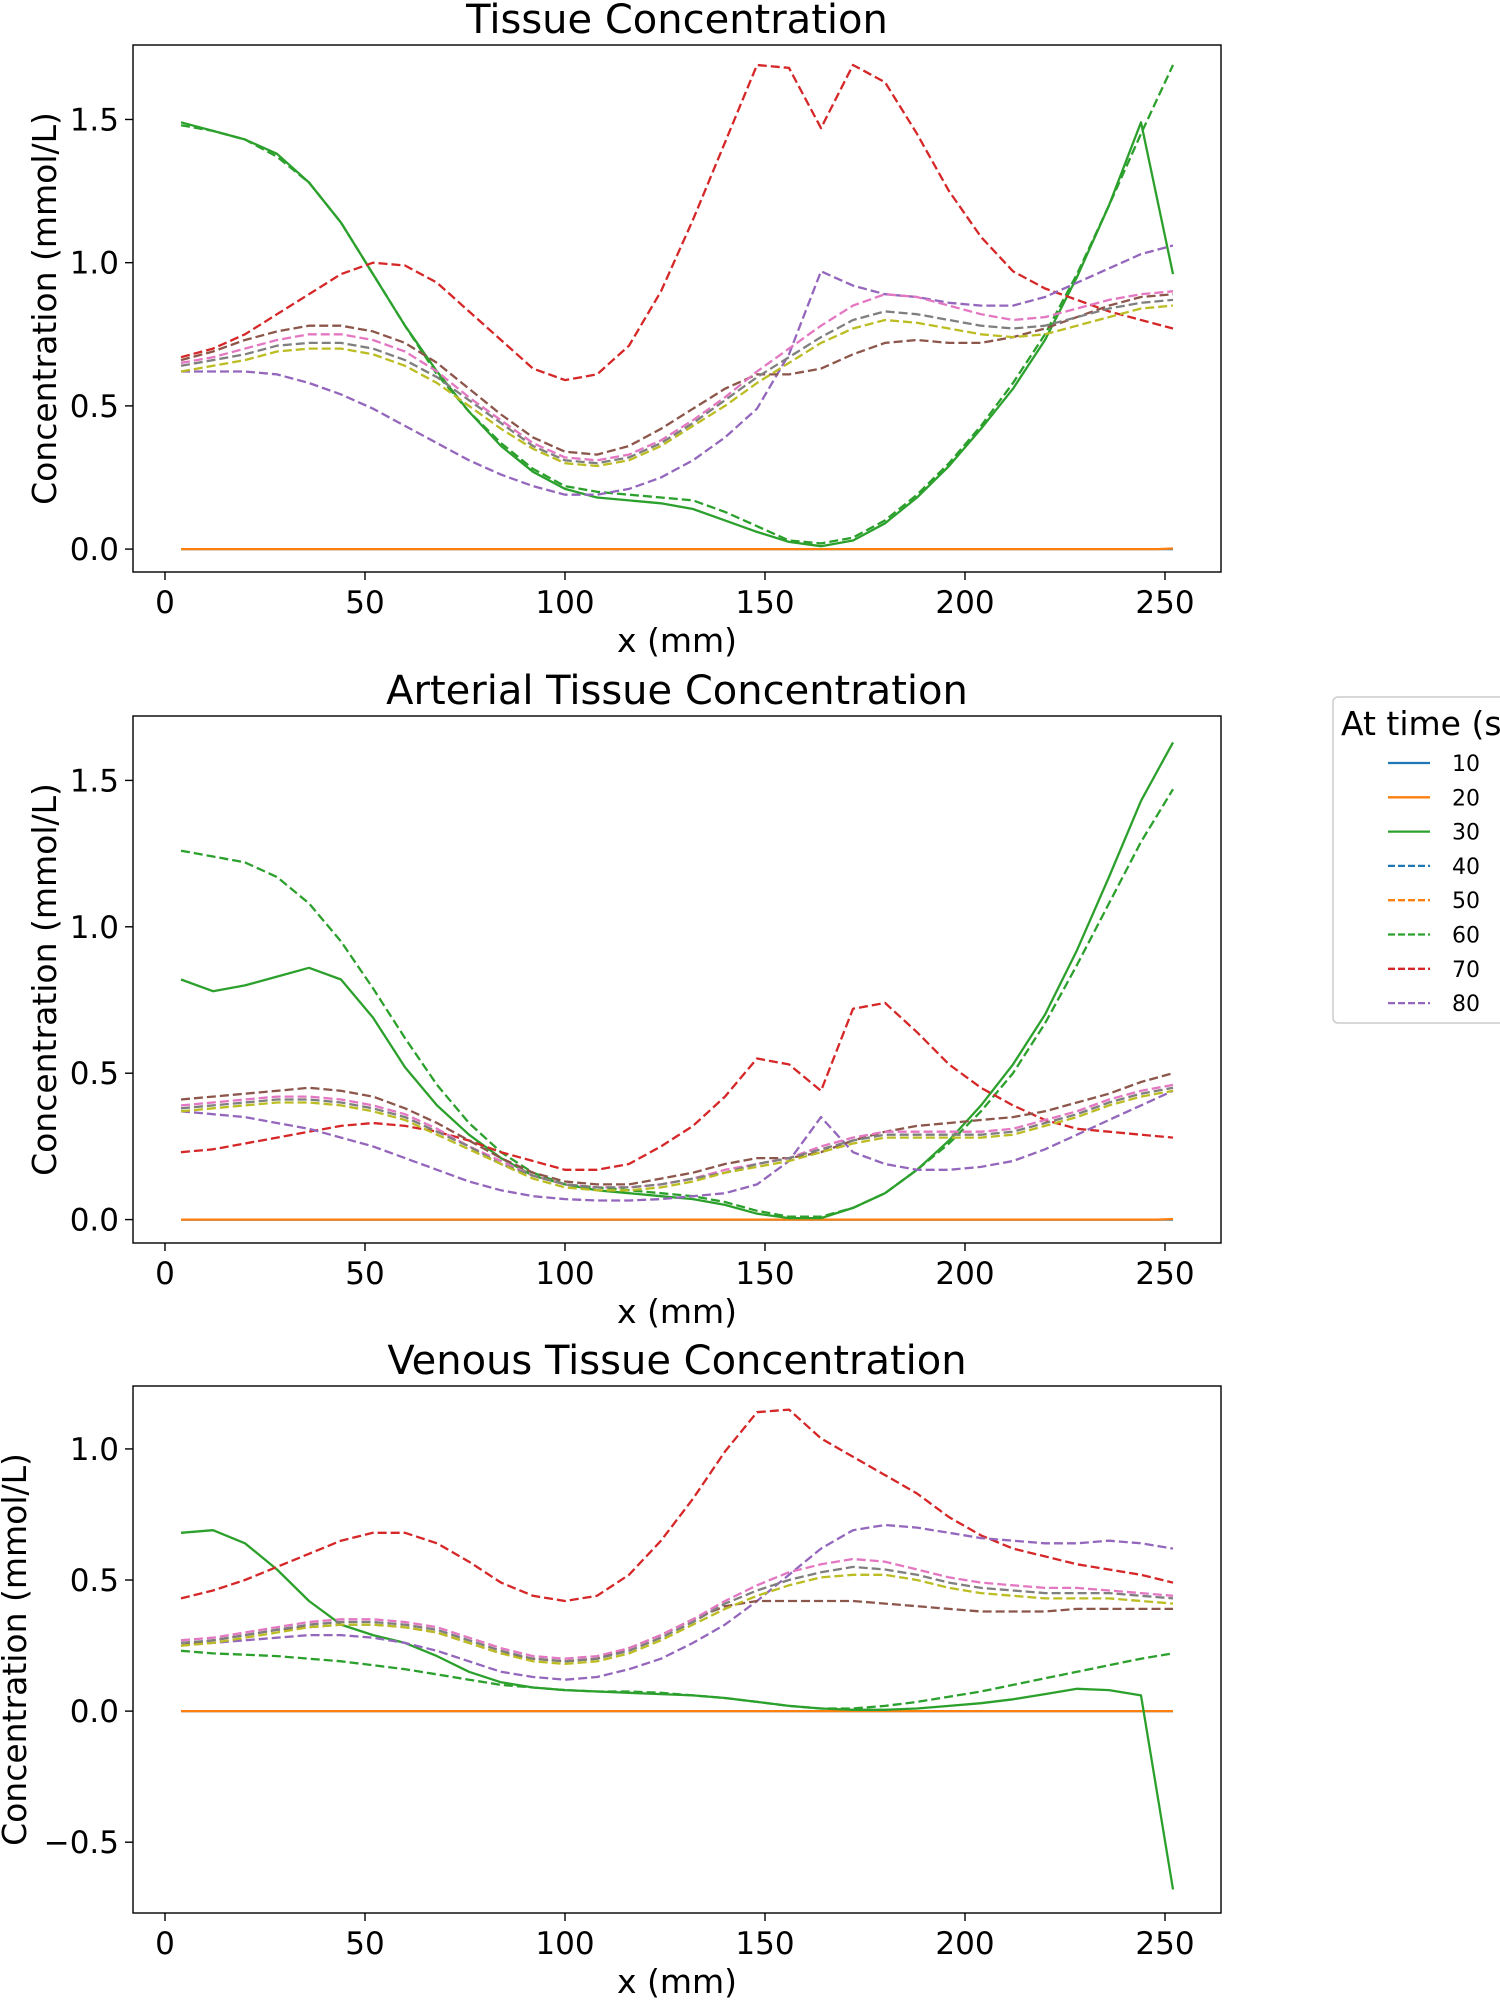 The height and width of the screenshot is (2000, 1500). What do you see at coordinates (1466, 901) in the screenshot?
I see `legend-label-50s: 50` at bounding box center [1466, 901].